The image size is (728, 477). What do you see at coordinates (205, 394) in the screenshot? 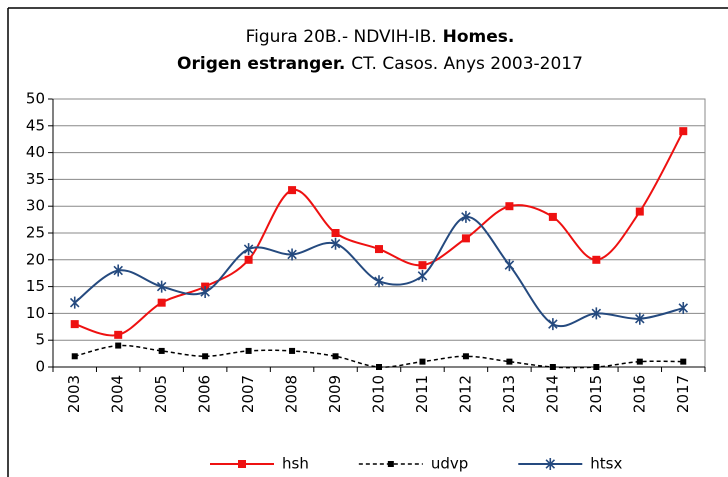
I see `x-tick-label: 2006` at bounding box center [205, 394].